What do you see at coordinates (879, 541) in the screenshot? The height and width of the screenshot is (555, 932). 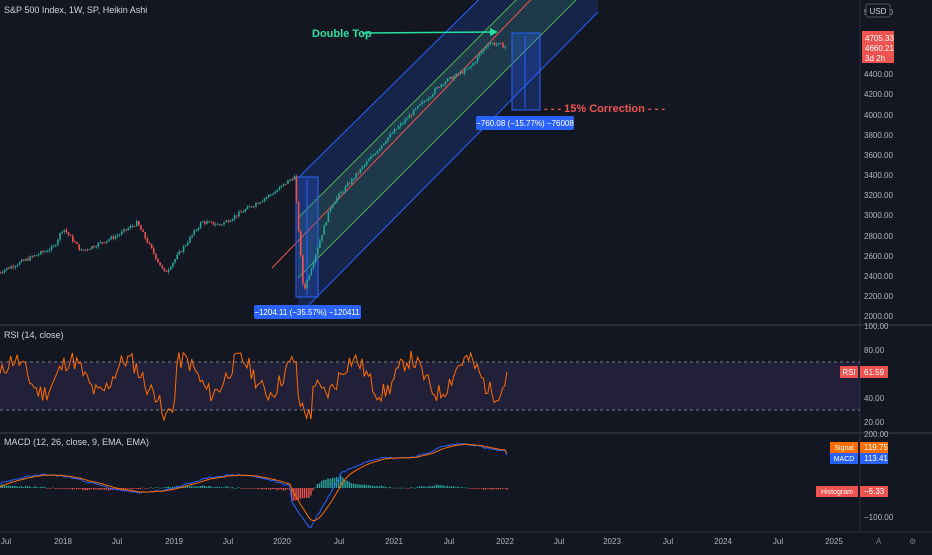 I see `auto-scale-toggle: A` at bounding box center [879, 541].